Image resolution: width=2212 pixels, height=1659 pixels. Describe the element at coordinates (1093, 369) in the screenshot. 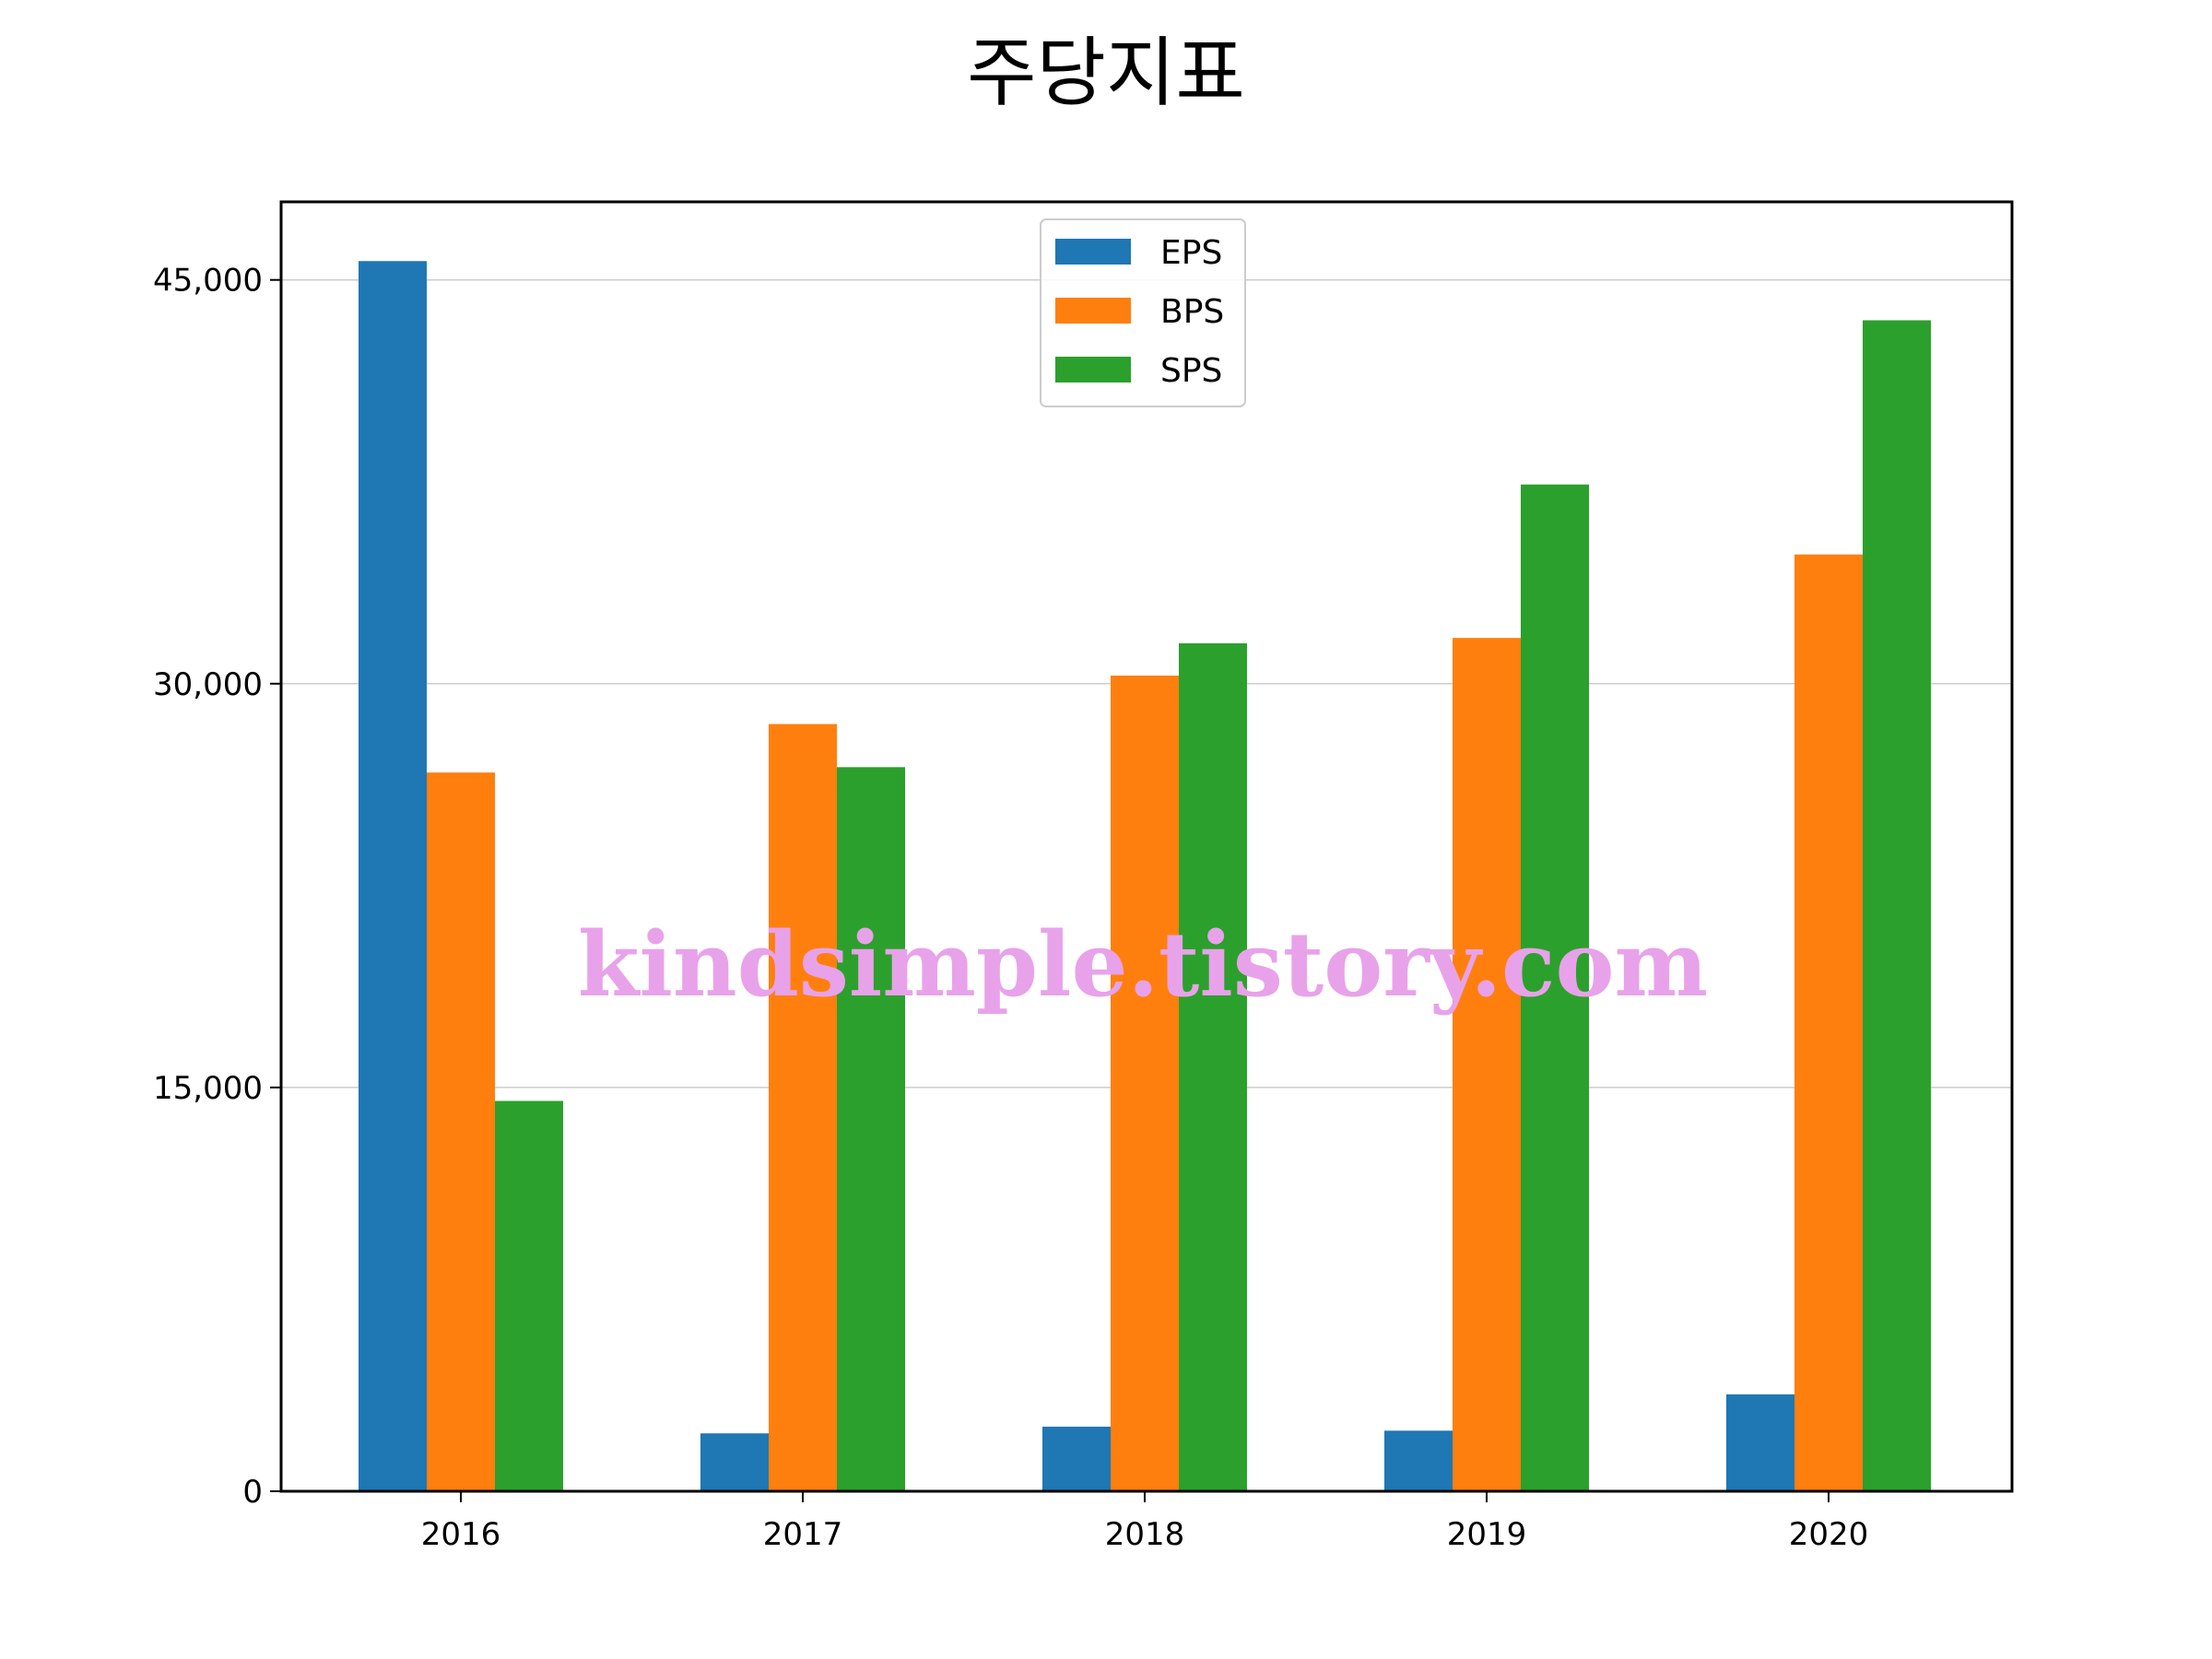

I see `legend-swatch-sps` at that location.